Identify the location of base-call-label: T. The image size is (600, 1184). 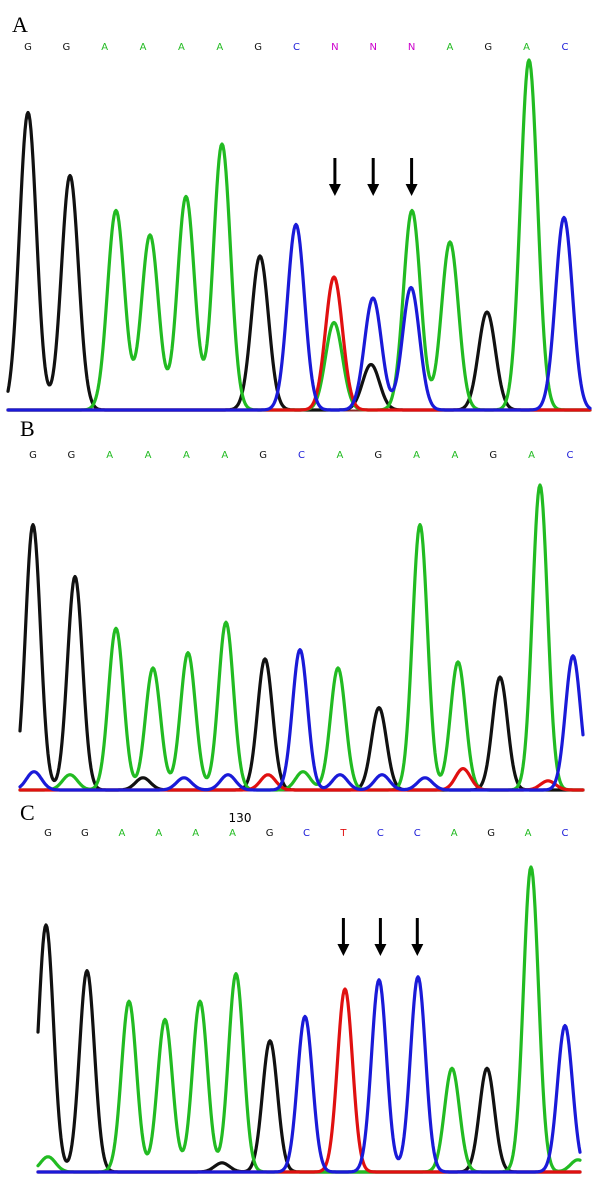
(343, 833).